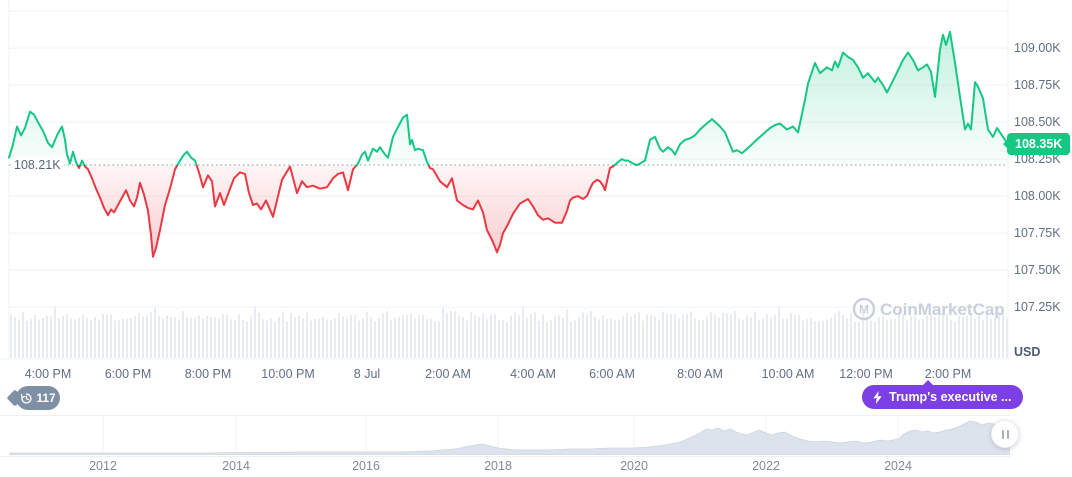  What do you see at coordinates (612, 374) in the screenshot?
I see `x-axis-tick-label: 6:00 AM` at bounding box center [612, 374].